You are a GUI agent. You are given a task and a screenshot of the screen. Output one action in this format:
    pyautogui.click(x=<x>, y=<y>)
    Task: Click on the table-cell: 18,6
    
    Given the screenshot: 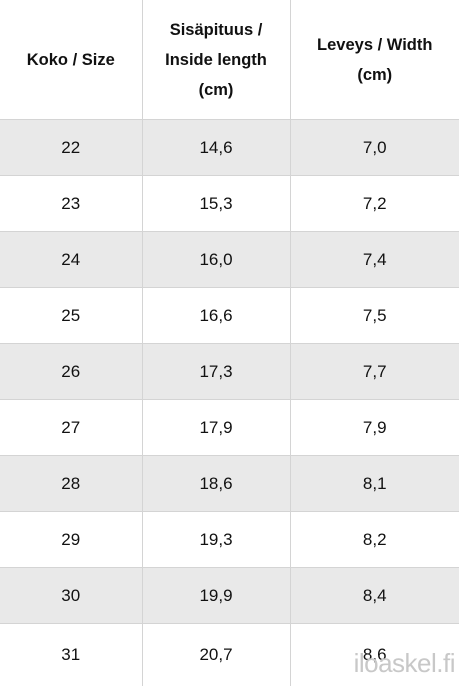 What is the action you would take?
    pyautogui.click(x=216, y=483)
    